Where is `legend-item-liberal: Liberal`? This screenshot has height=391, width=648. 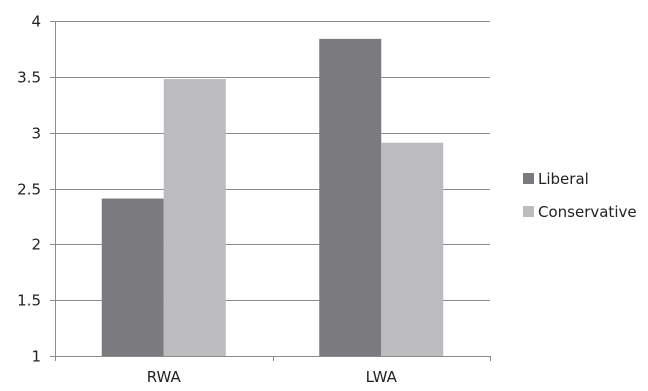 legend-item-liberal: Liberal is located at coordinates (556, 179).